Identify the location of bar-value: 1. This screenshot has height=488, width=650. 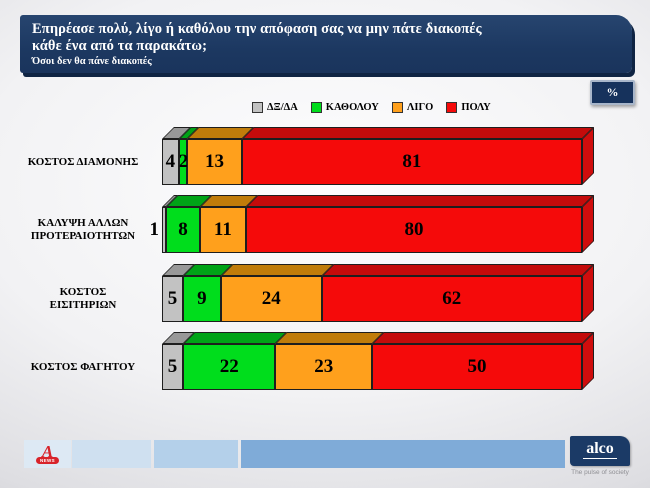
(154, 229).